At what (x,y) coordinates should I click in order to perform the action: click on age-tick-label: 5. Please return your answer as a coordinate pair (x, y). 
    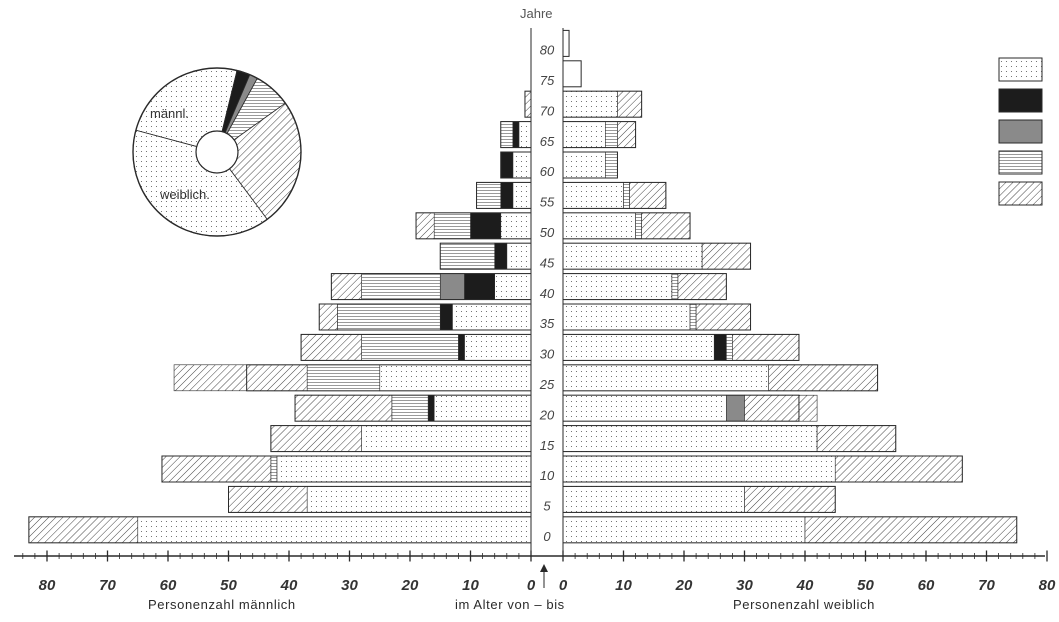
    Looking at the image, I should click on (547, 506).